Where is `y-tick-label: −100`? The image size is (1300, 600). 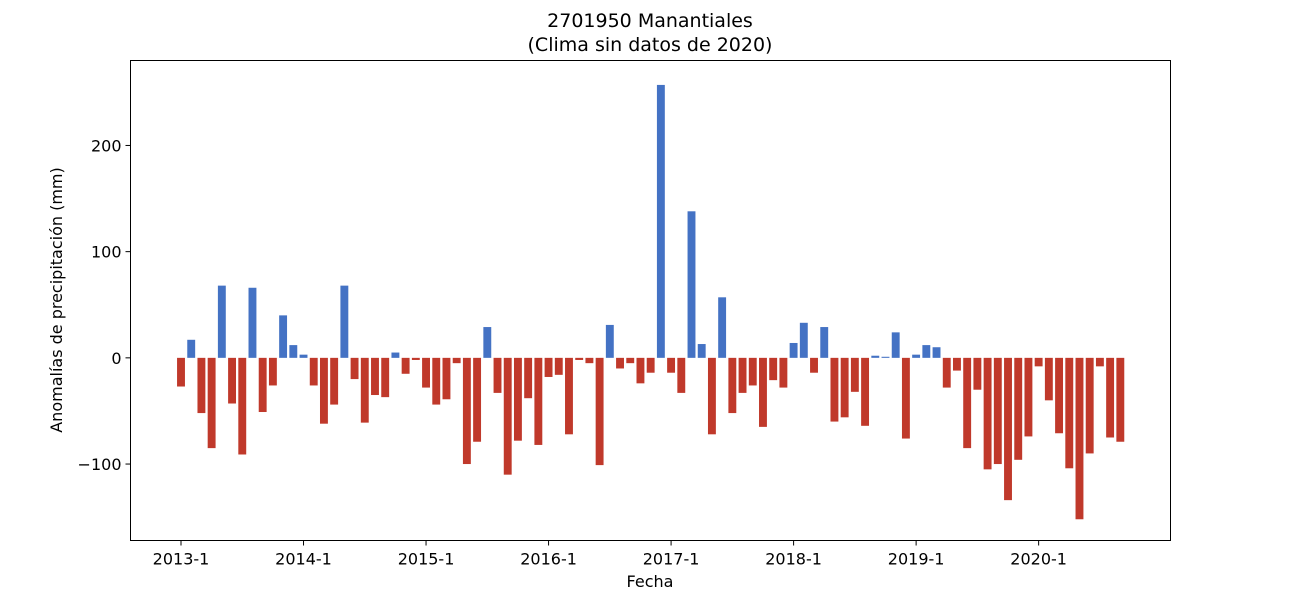 y-tick-label: −100 is located at coordinates (100, 464).